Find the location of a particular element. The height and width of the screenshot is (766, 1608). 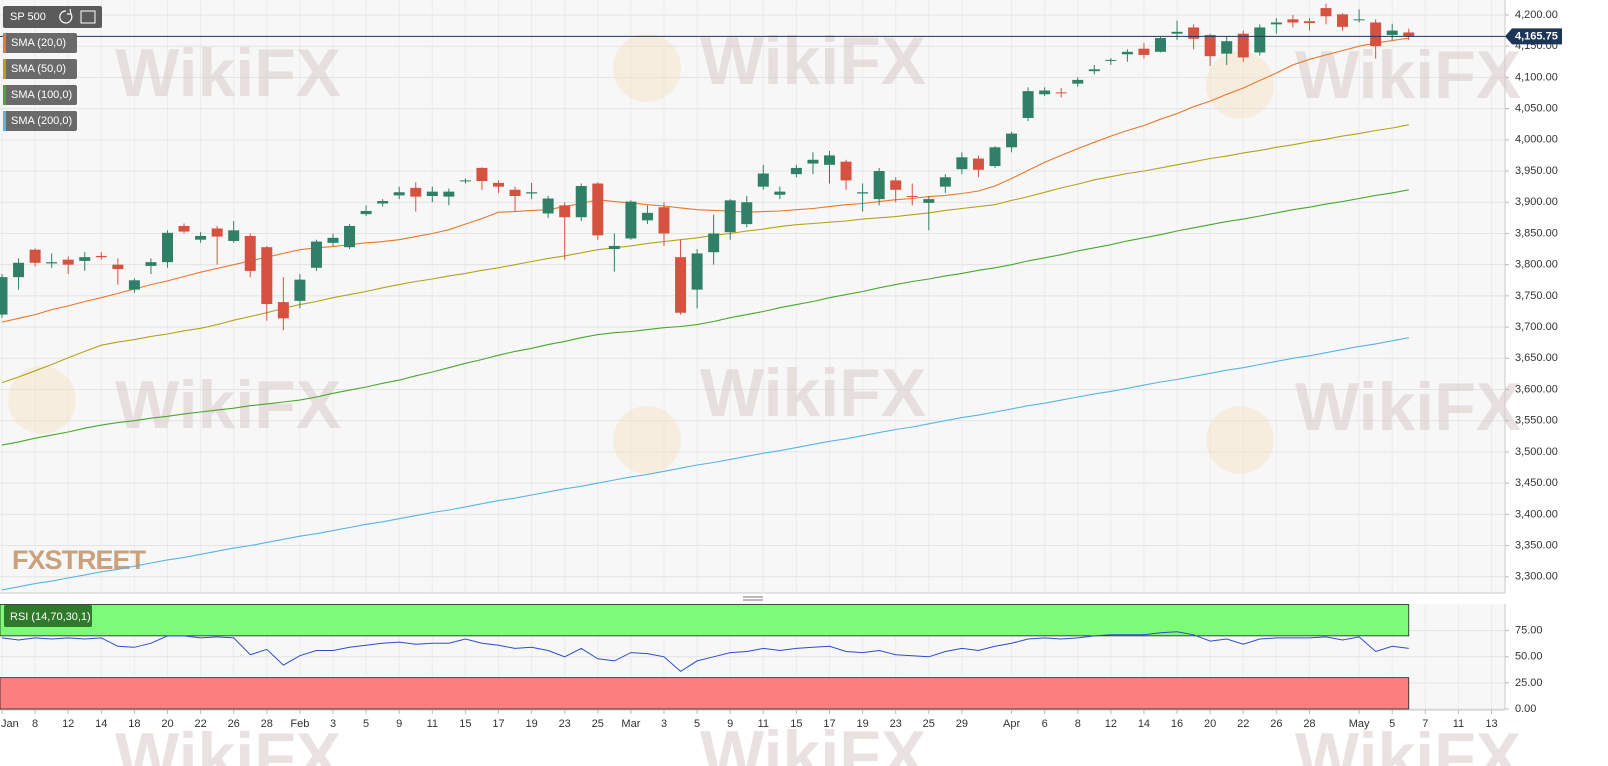

x-tick-label: 11 is located at coordinates (763, 724).